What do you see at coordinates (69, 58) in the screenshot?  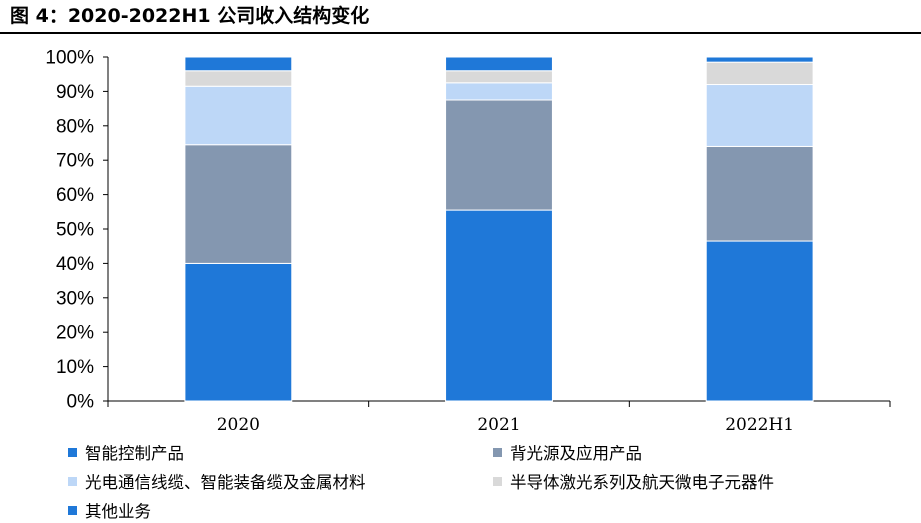 I see `y-tick-label: 100%` at bounding box center [69, 58].